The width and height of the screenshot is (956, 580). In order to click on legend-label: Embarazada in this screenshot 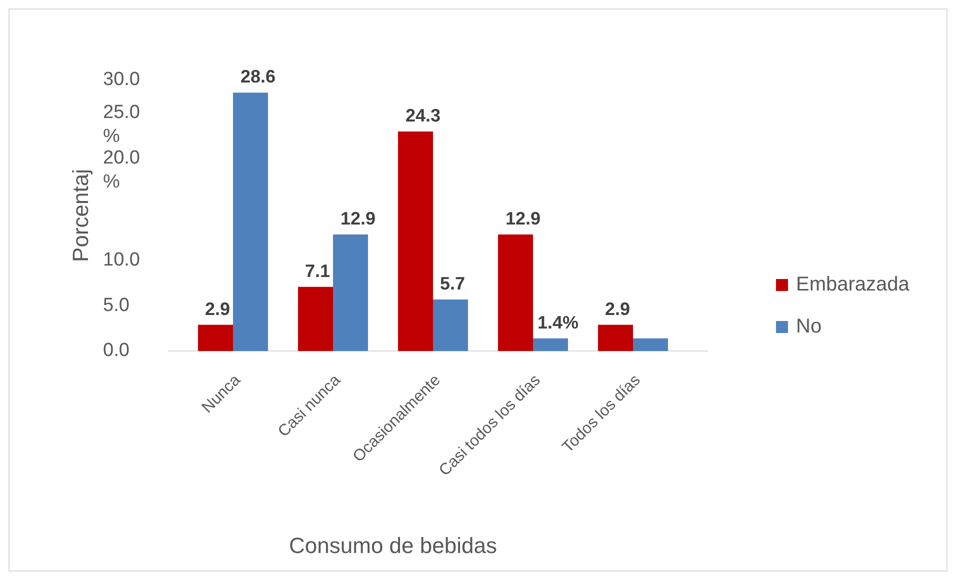, I will do `click(853, 284)`.